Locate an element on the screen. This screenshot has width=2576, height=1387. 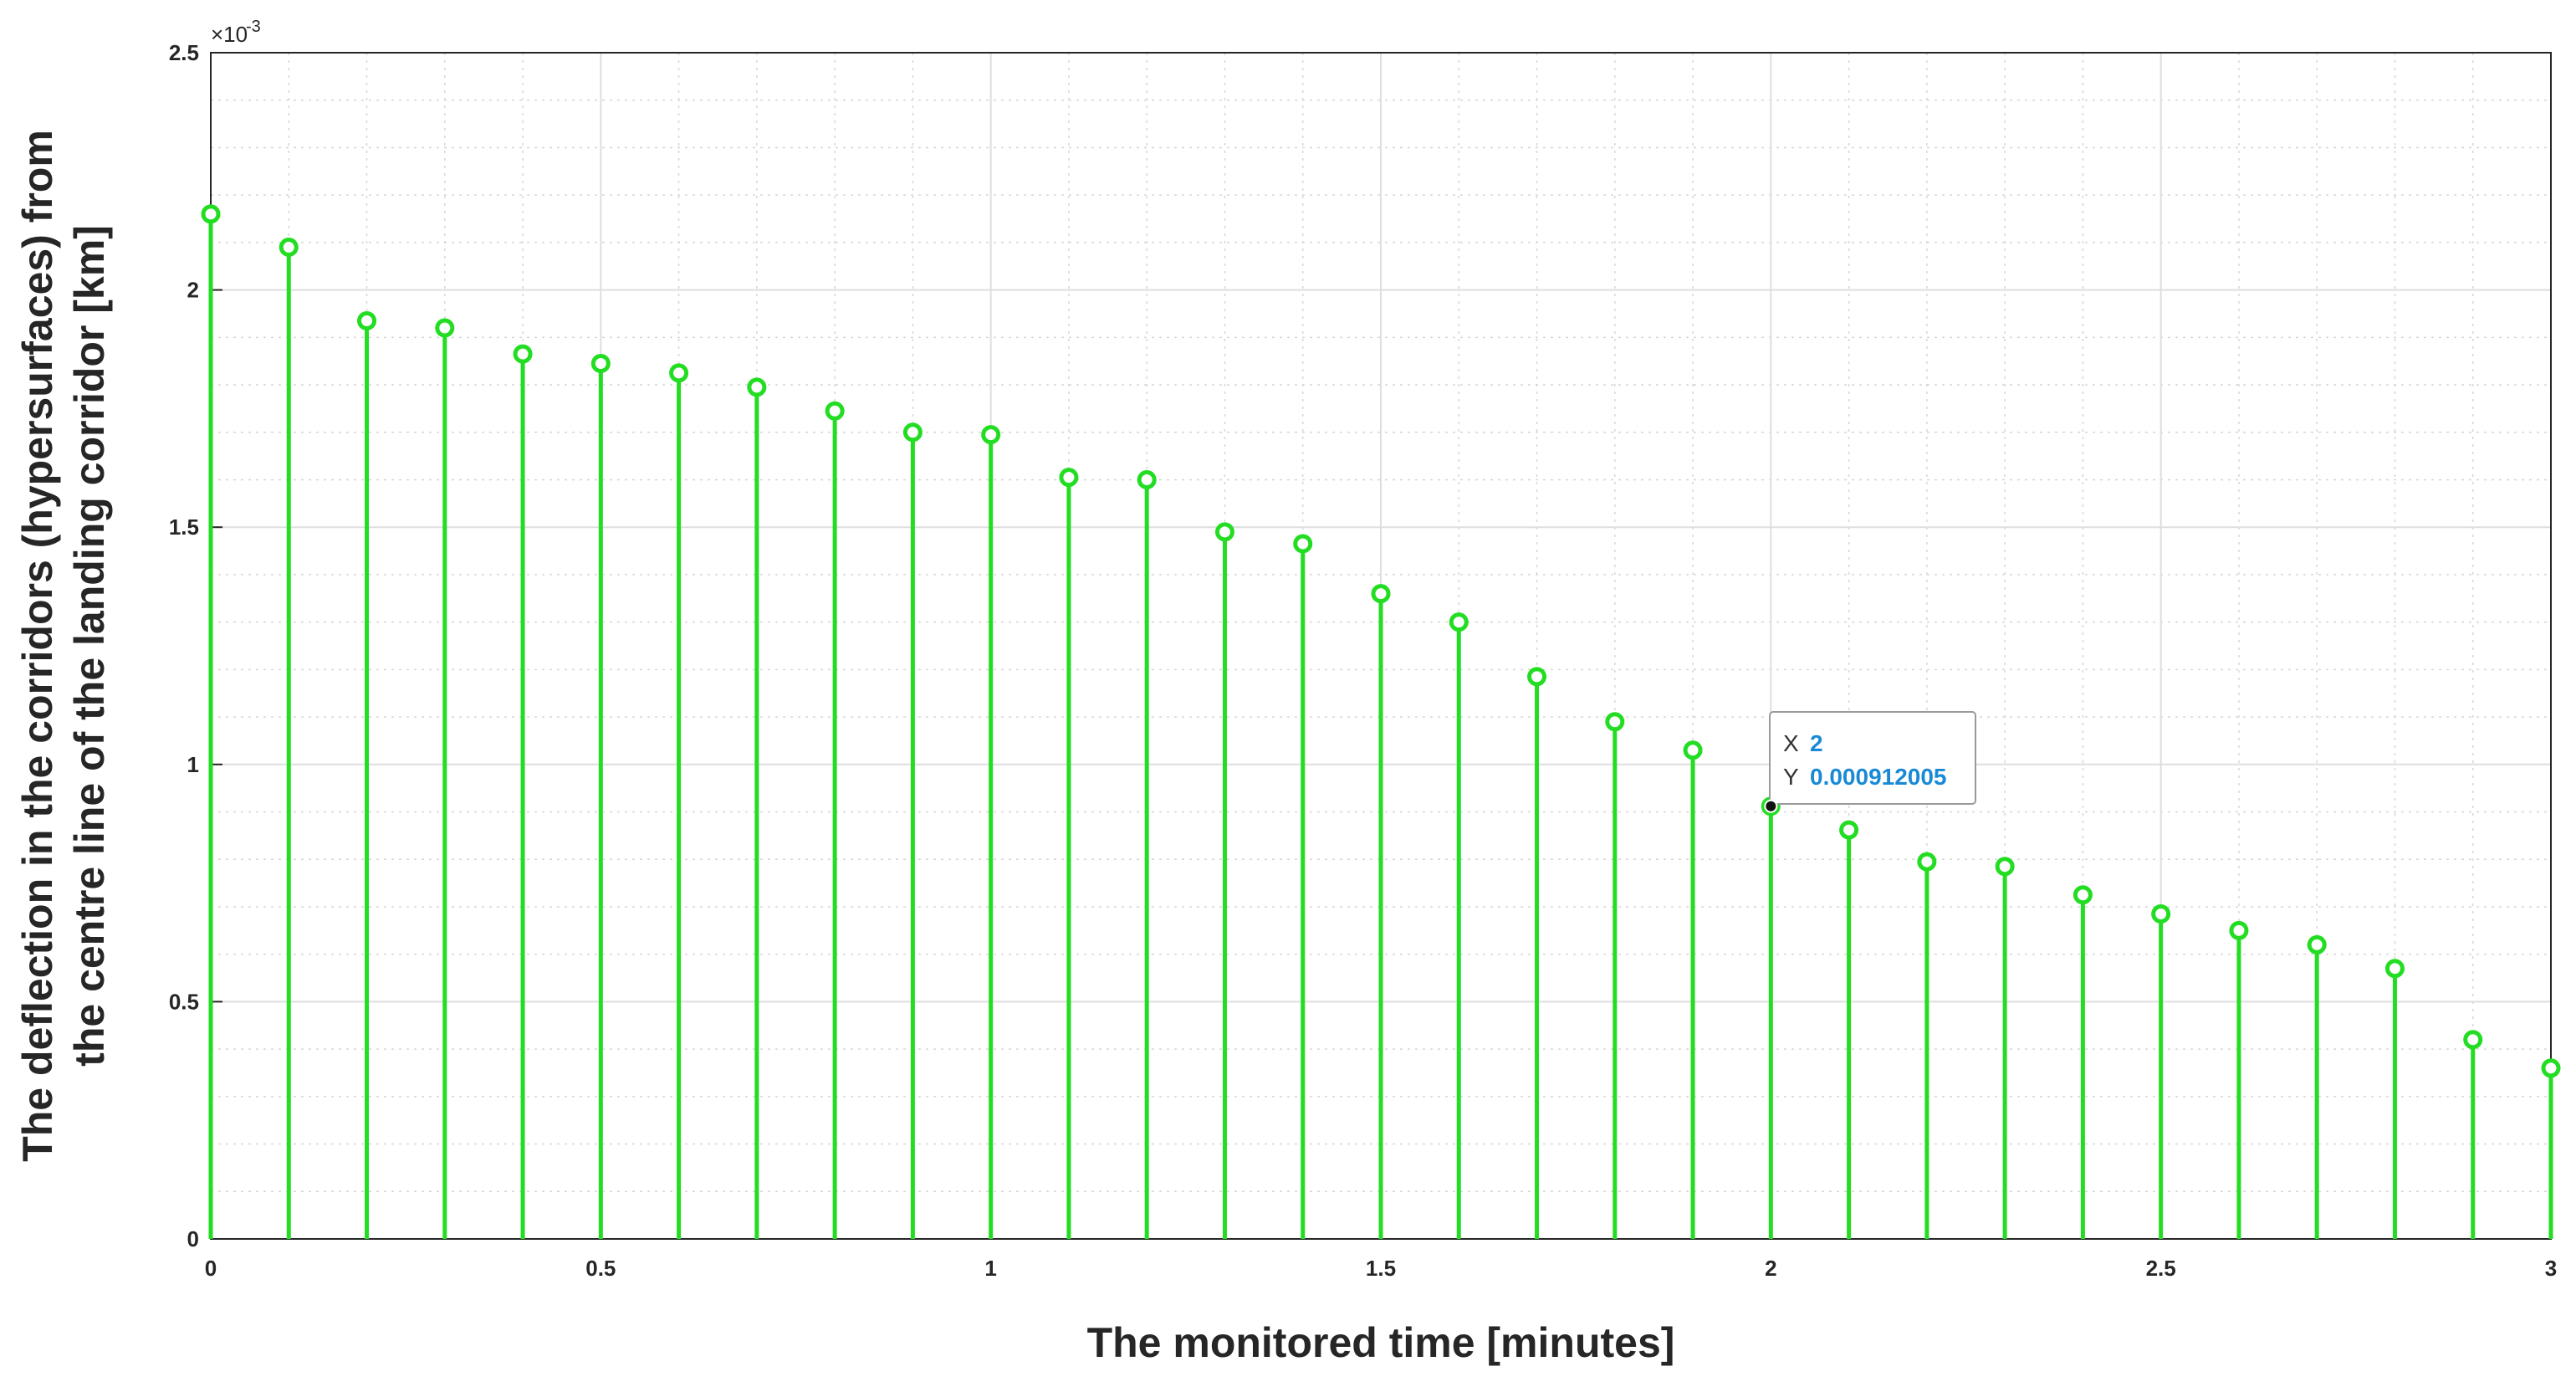
datatip: X 2 Y 0.000912005 is located at coordinates (1870, 762).